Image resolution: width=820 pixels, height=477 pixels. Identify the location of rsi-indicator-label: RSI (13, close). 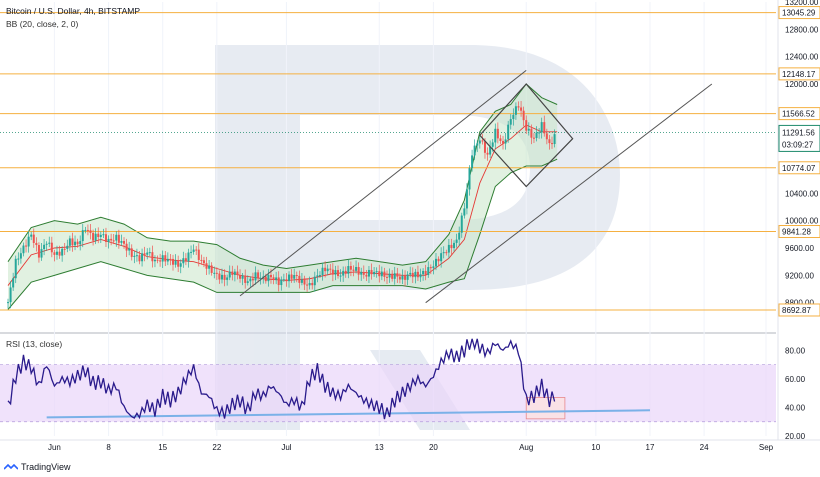
(34, 344).